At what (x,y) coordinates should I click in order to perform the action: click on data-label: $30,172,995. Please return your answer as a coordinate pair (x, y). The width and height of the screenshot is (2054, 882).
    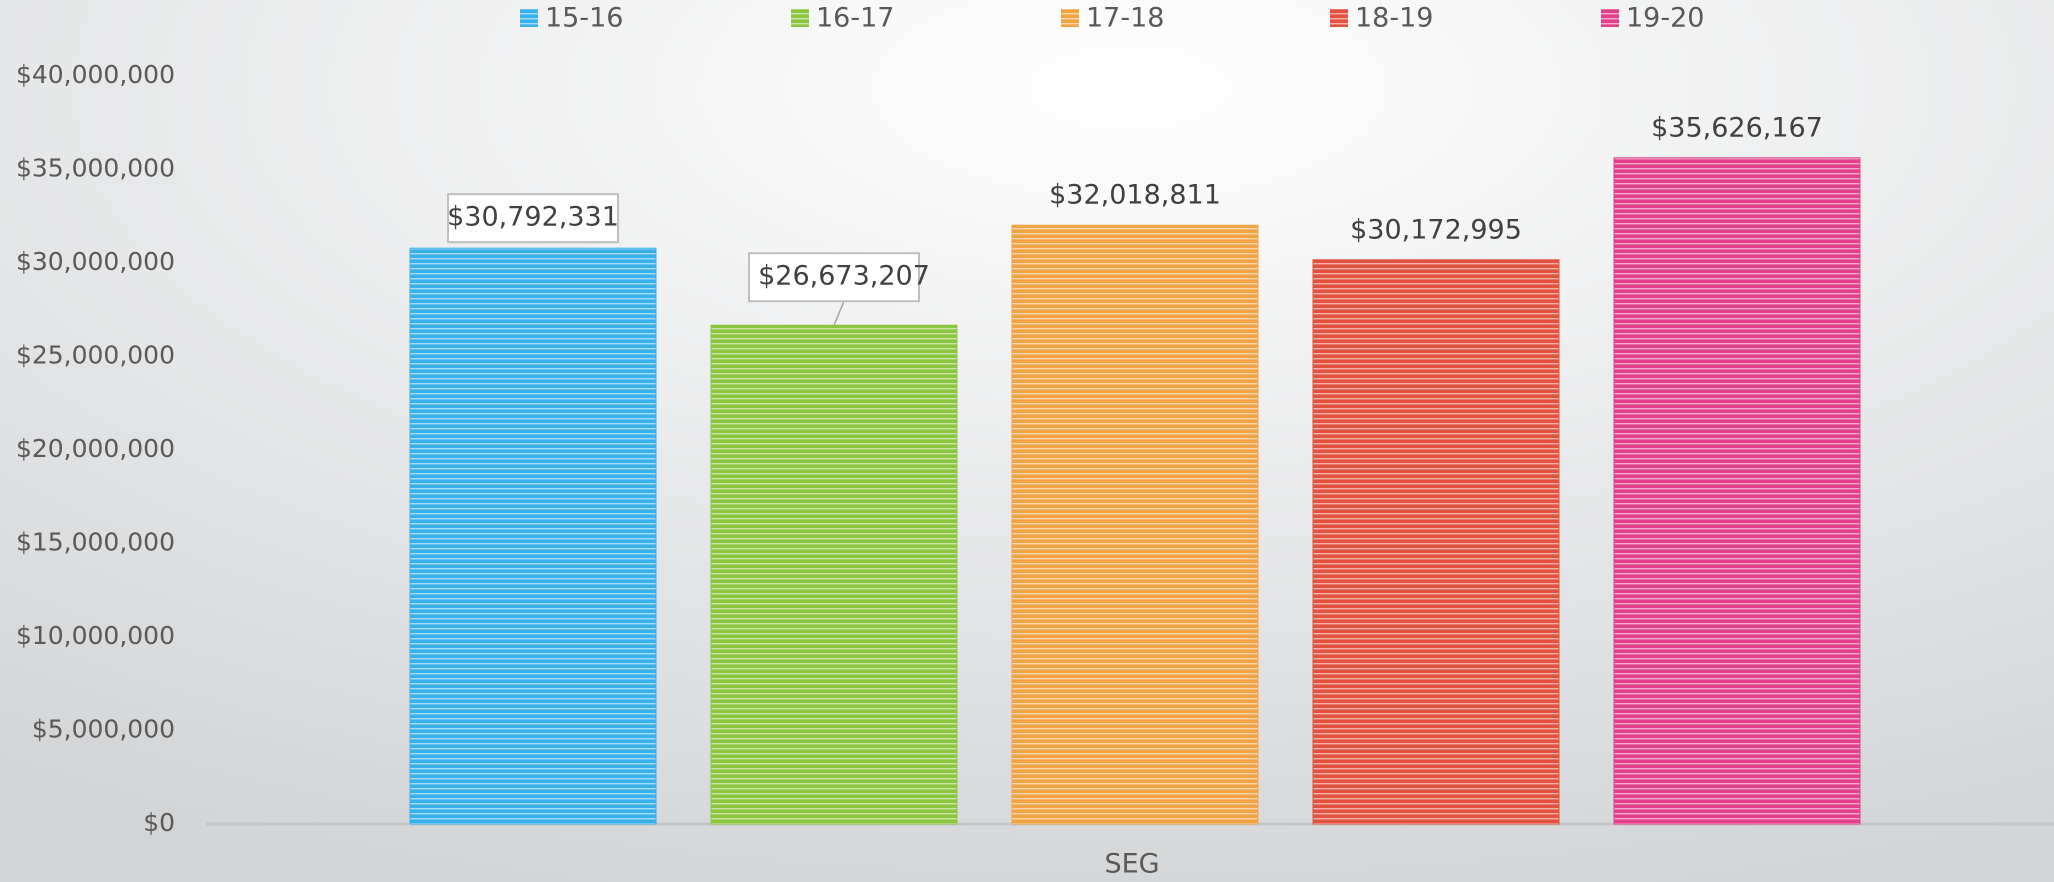
    Looking at the image, I should click on (1436, 229).